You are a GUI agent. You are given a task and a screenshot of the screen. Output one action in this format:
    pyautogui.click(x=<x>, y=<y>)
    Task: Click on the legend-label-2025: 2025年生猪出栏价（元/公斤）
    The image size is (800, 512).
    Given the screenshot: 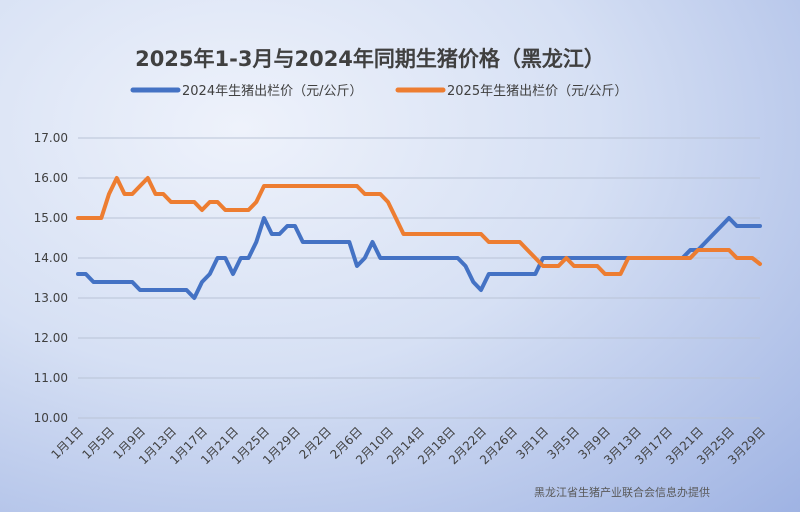 What is the action you would take?
    pyautogui.click(x=537, y=91)
    